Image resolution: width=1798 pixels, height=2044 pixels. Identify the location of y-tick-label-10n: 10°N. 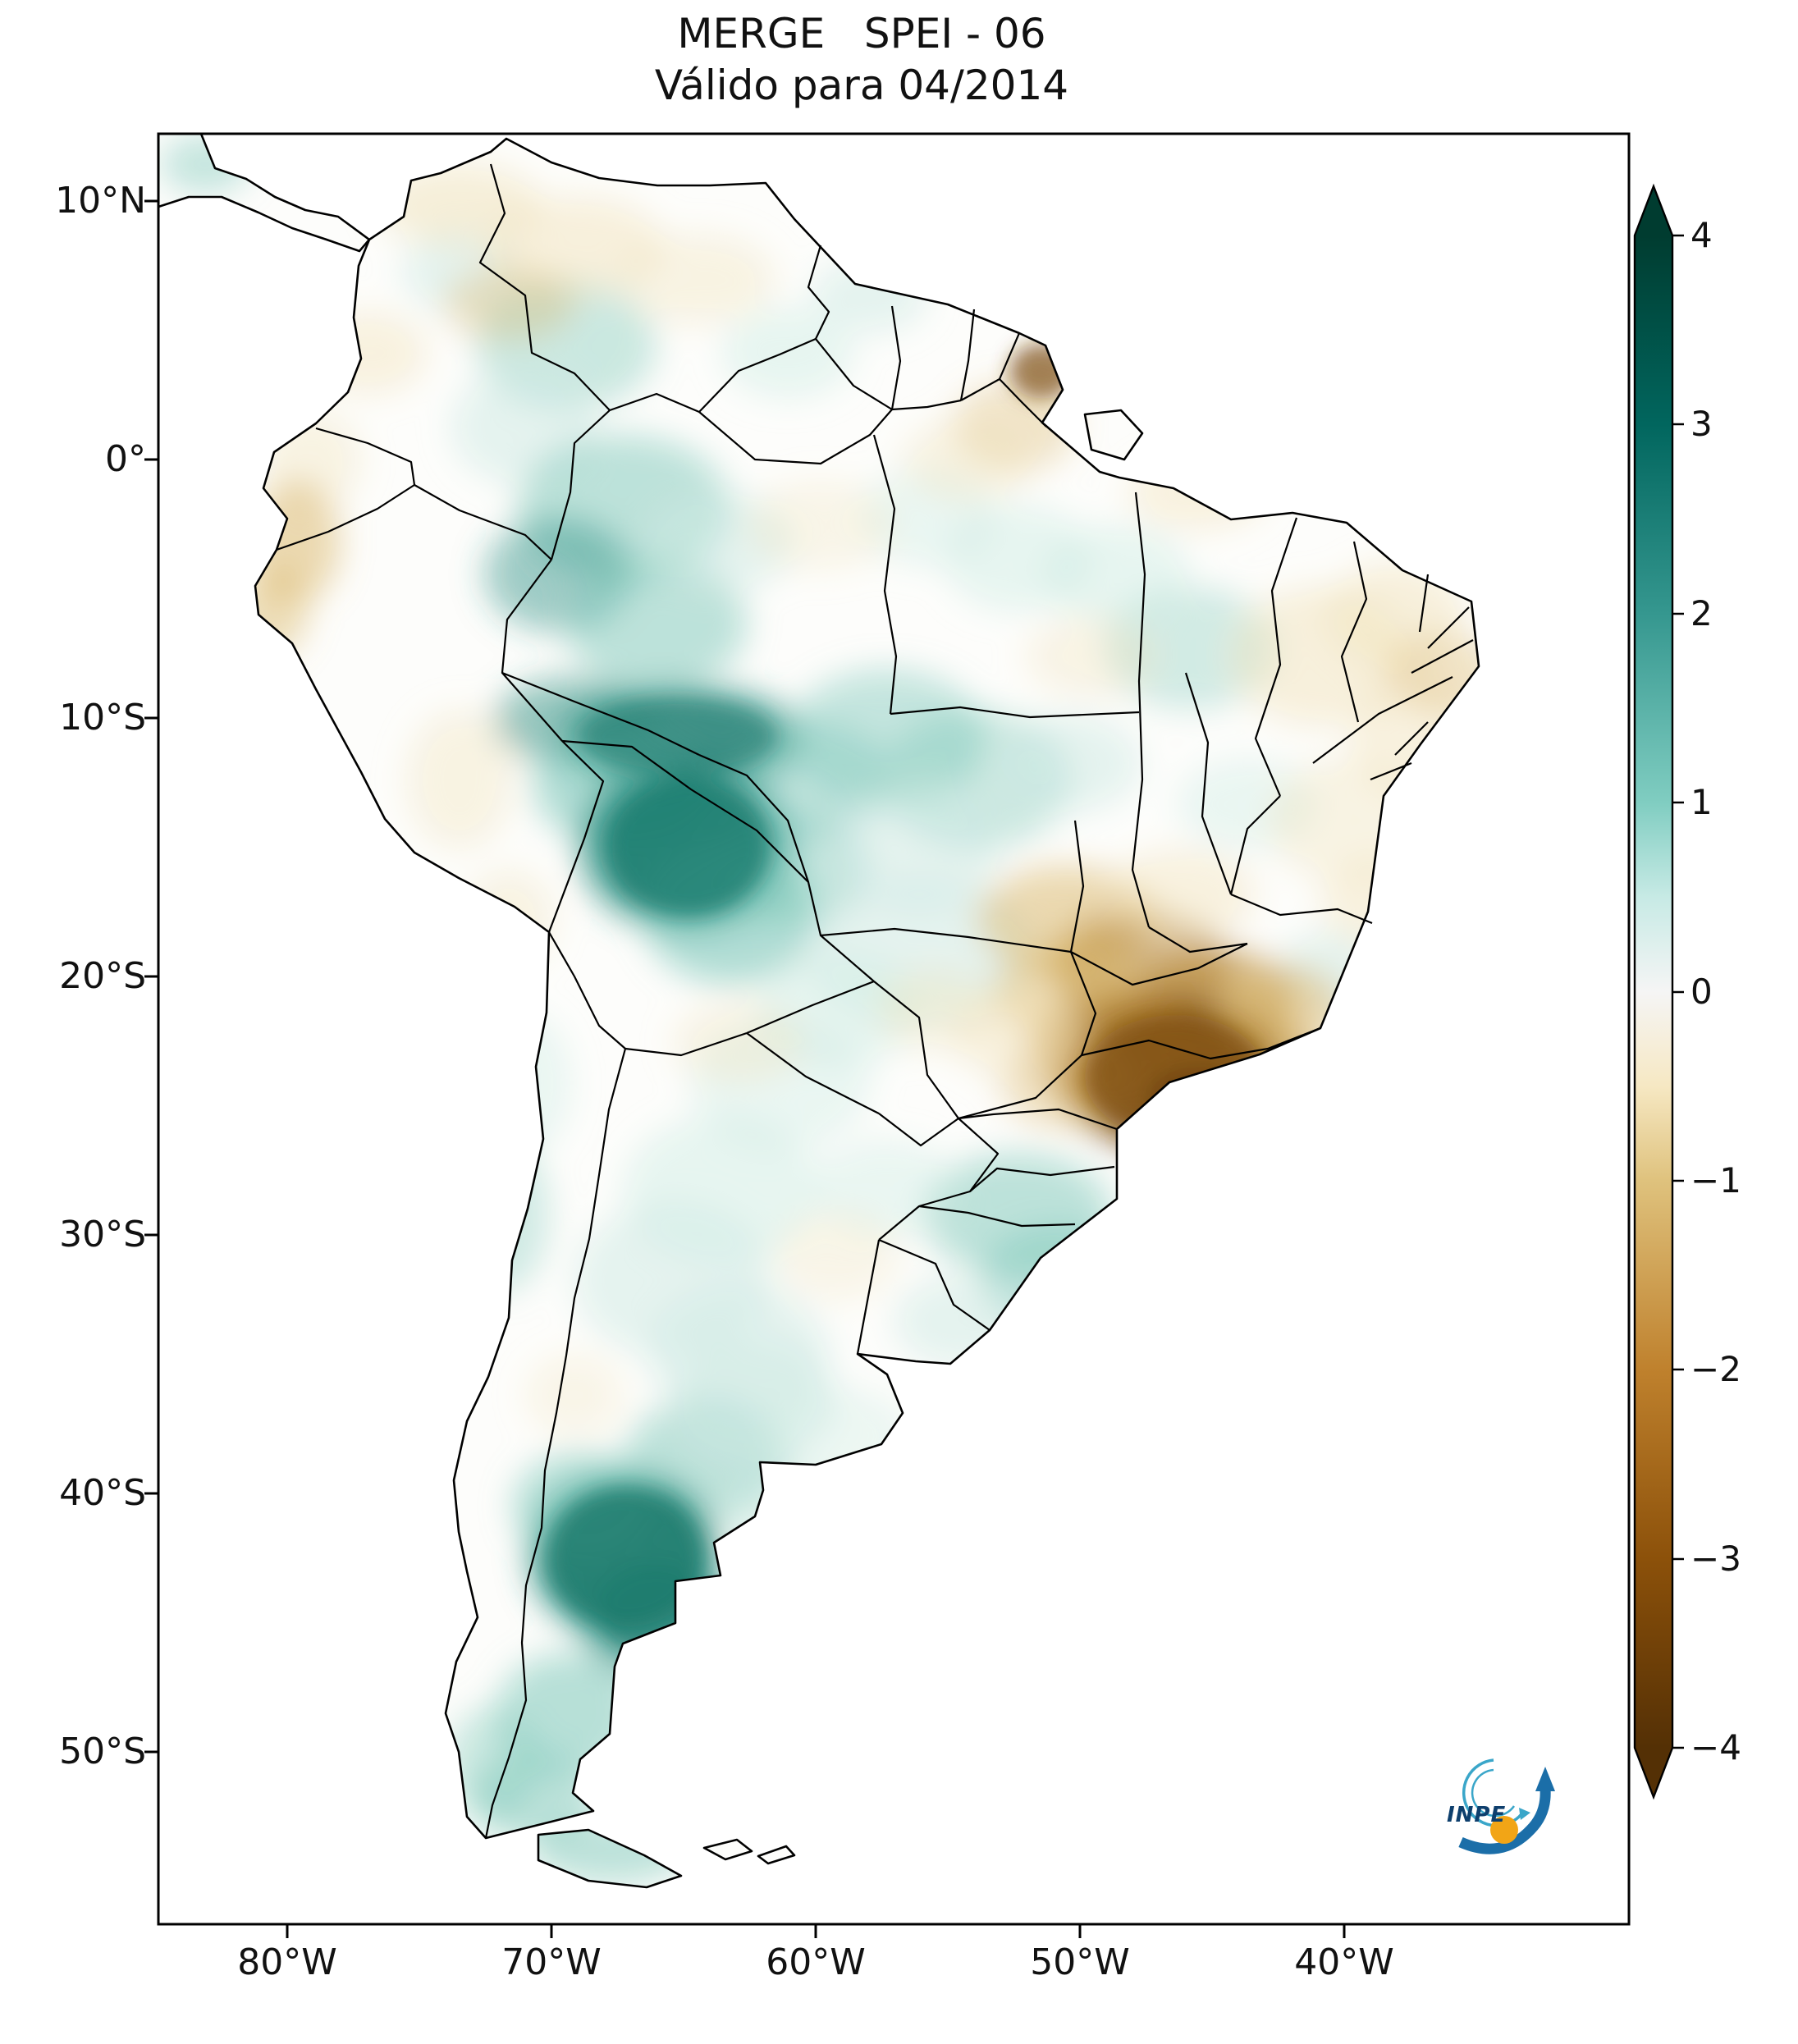
(100, 201).